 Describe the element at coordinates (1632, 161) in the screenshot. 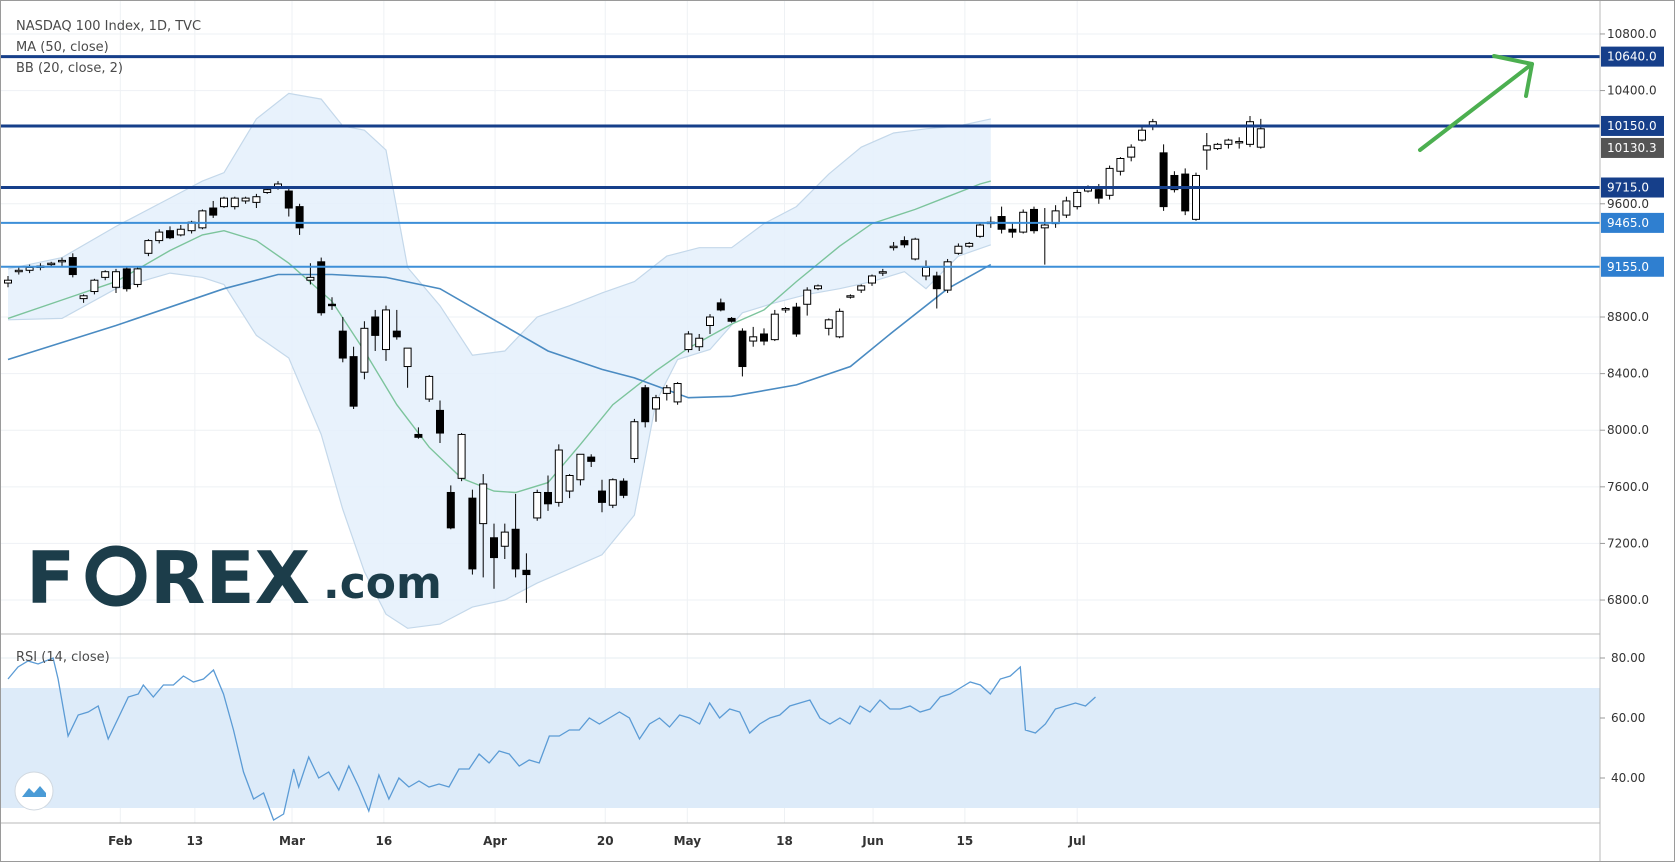

I see `level-price-tags: 10640.0 10150.0 9715.0 9465.0 9155.0 10130.3` at that location.